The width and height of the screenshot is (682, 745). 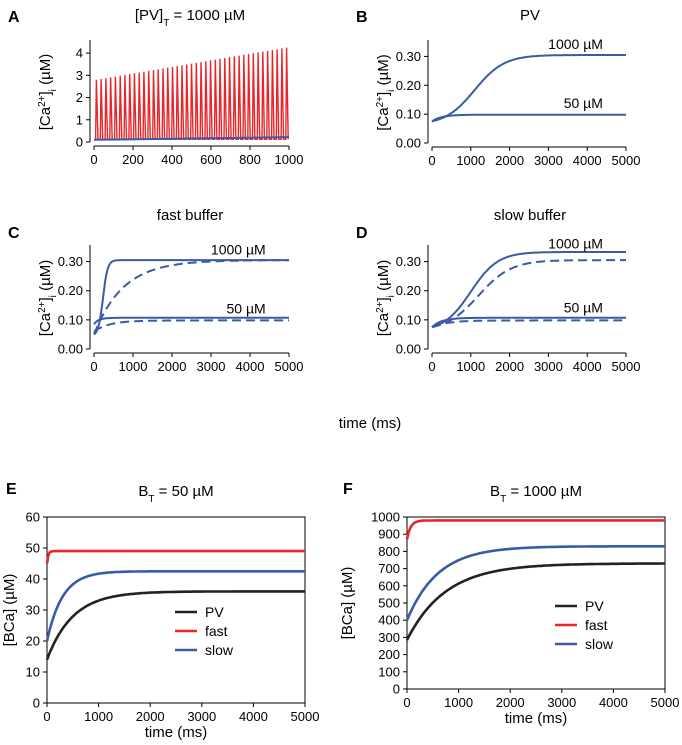 What do you see at coordinates (389, 654) in the screenshot?
I see `y-tick-label: 200` at bounding box center [389, 654].